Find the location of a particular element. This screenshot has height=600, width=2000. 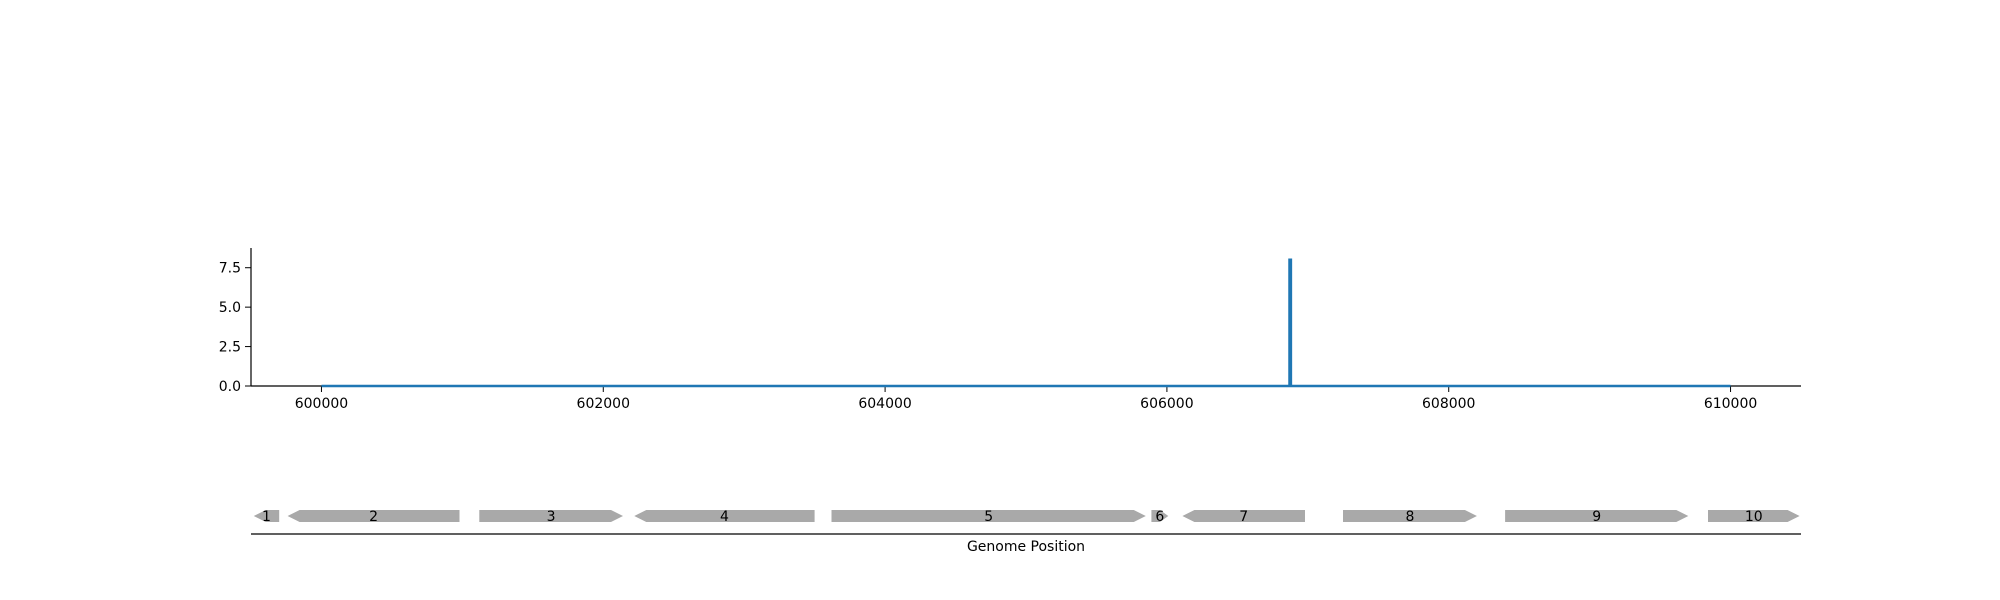

gene-label: 4 is located at coordinates (724, 517).